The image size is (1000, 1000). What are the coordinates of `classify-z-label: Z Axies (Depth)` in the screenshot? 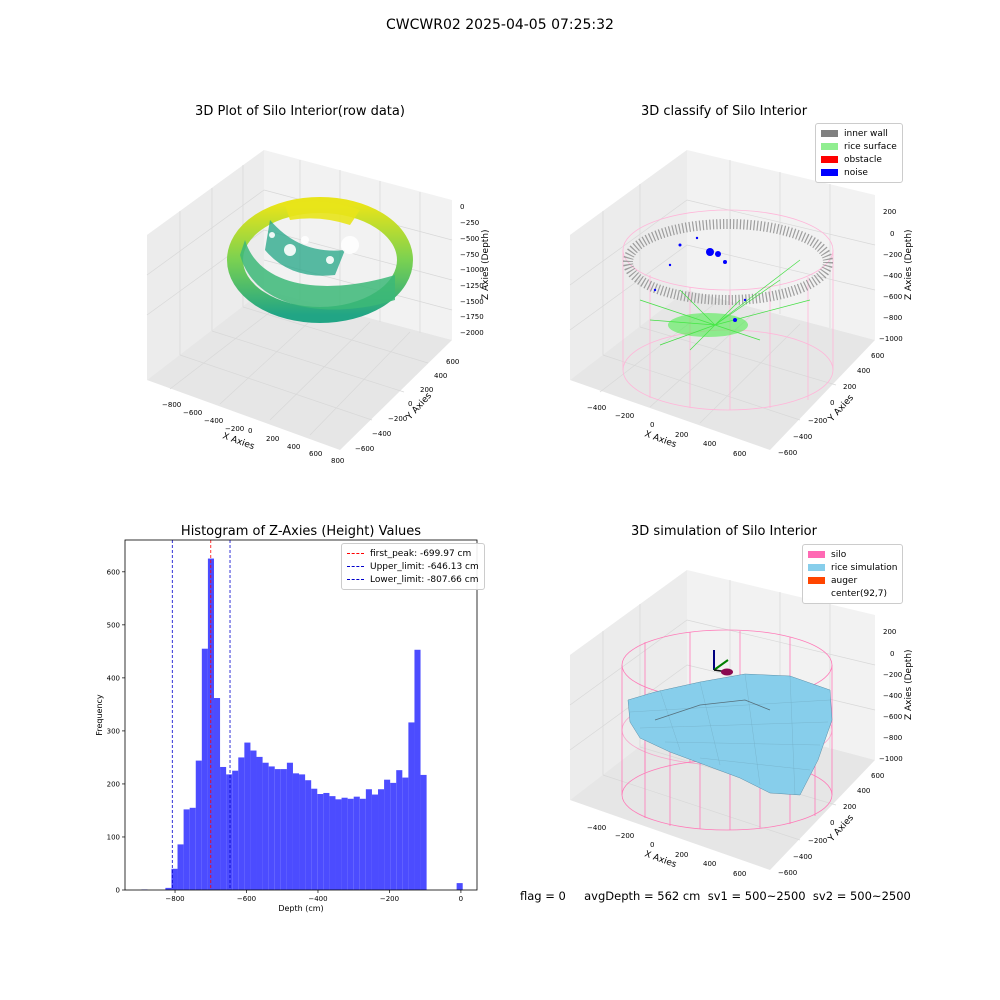 It's located at (909, 264).